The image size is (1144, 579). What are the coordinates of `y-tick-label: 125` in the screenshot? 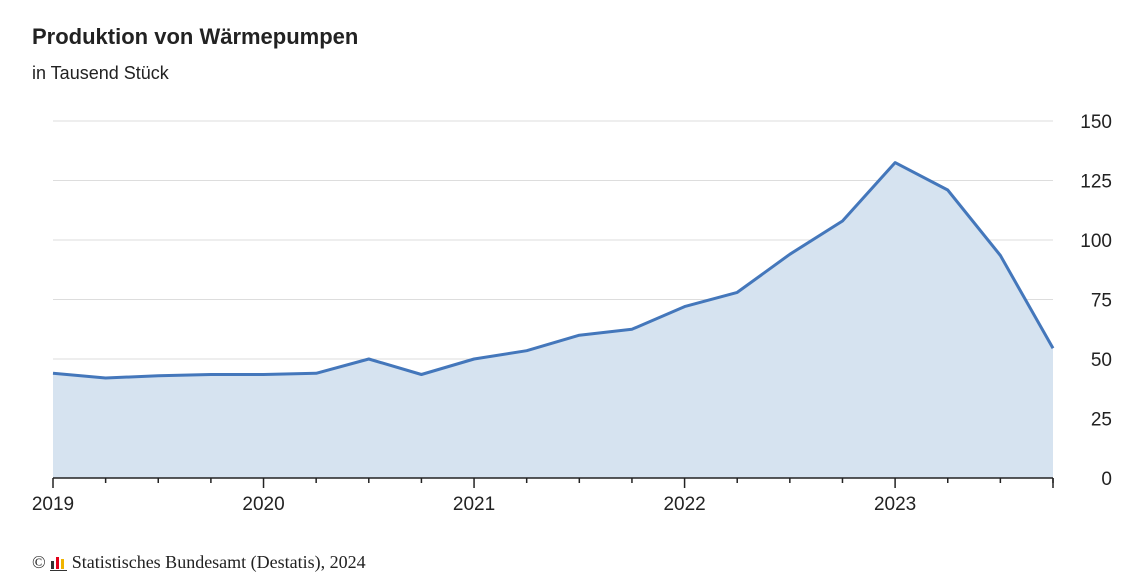 It's located at (1096, 182).